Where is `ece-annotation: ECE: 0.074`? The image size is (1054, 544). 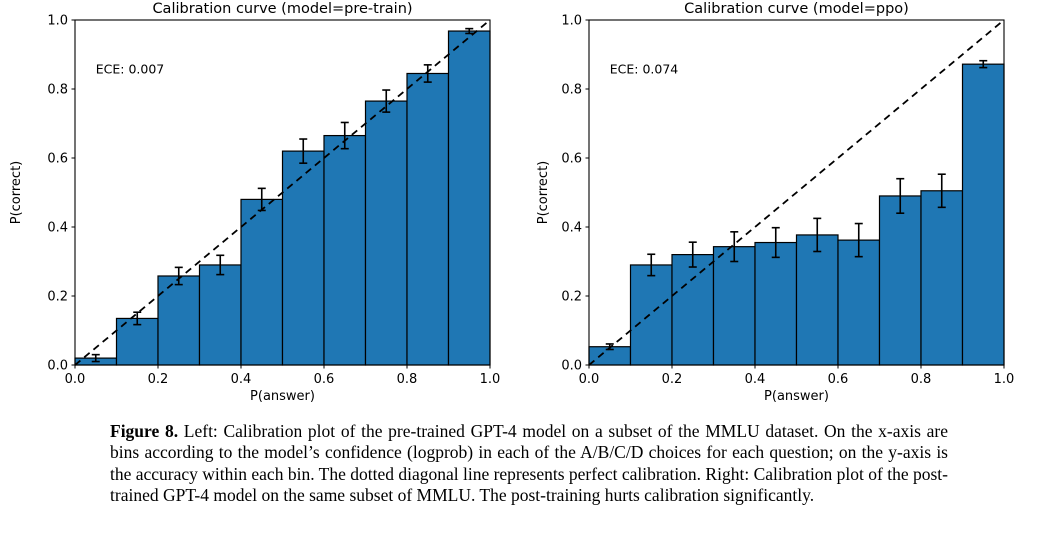 ece-annotation: ECE: 0.074 is located at coordinates (644, 68).